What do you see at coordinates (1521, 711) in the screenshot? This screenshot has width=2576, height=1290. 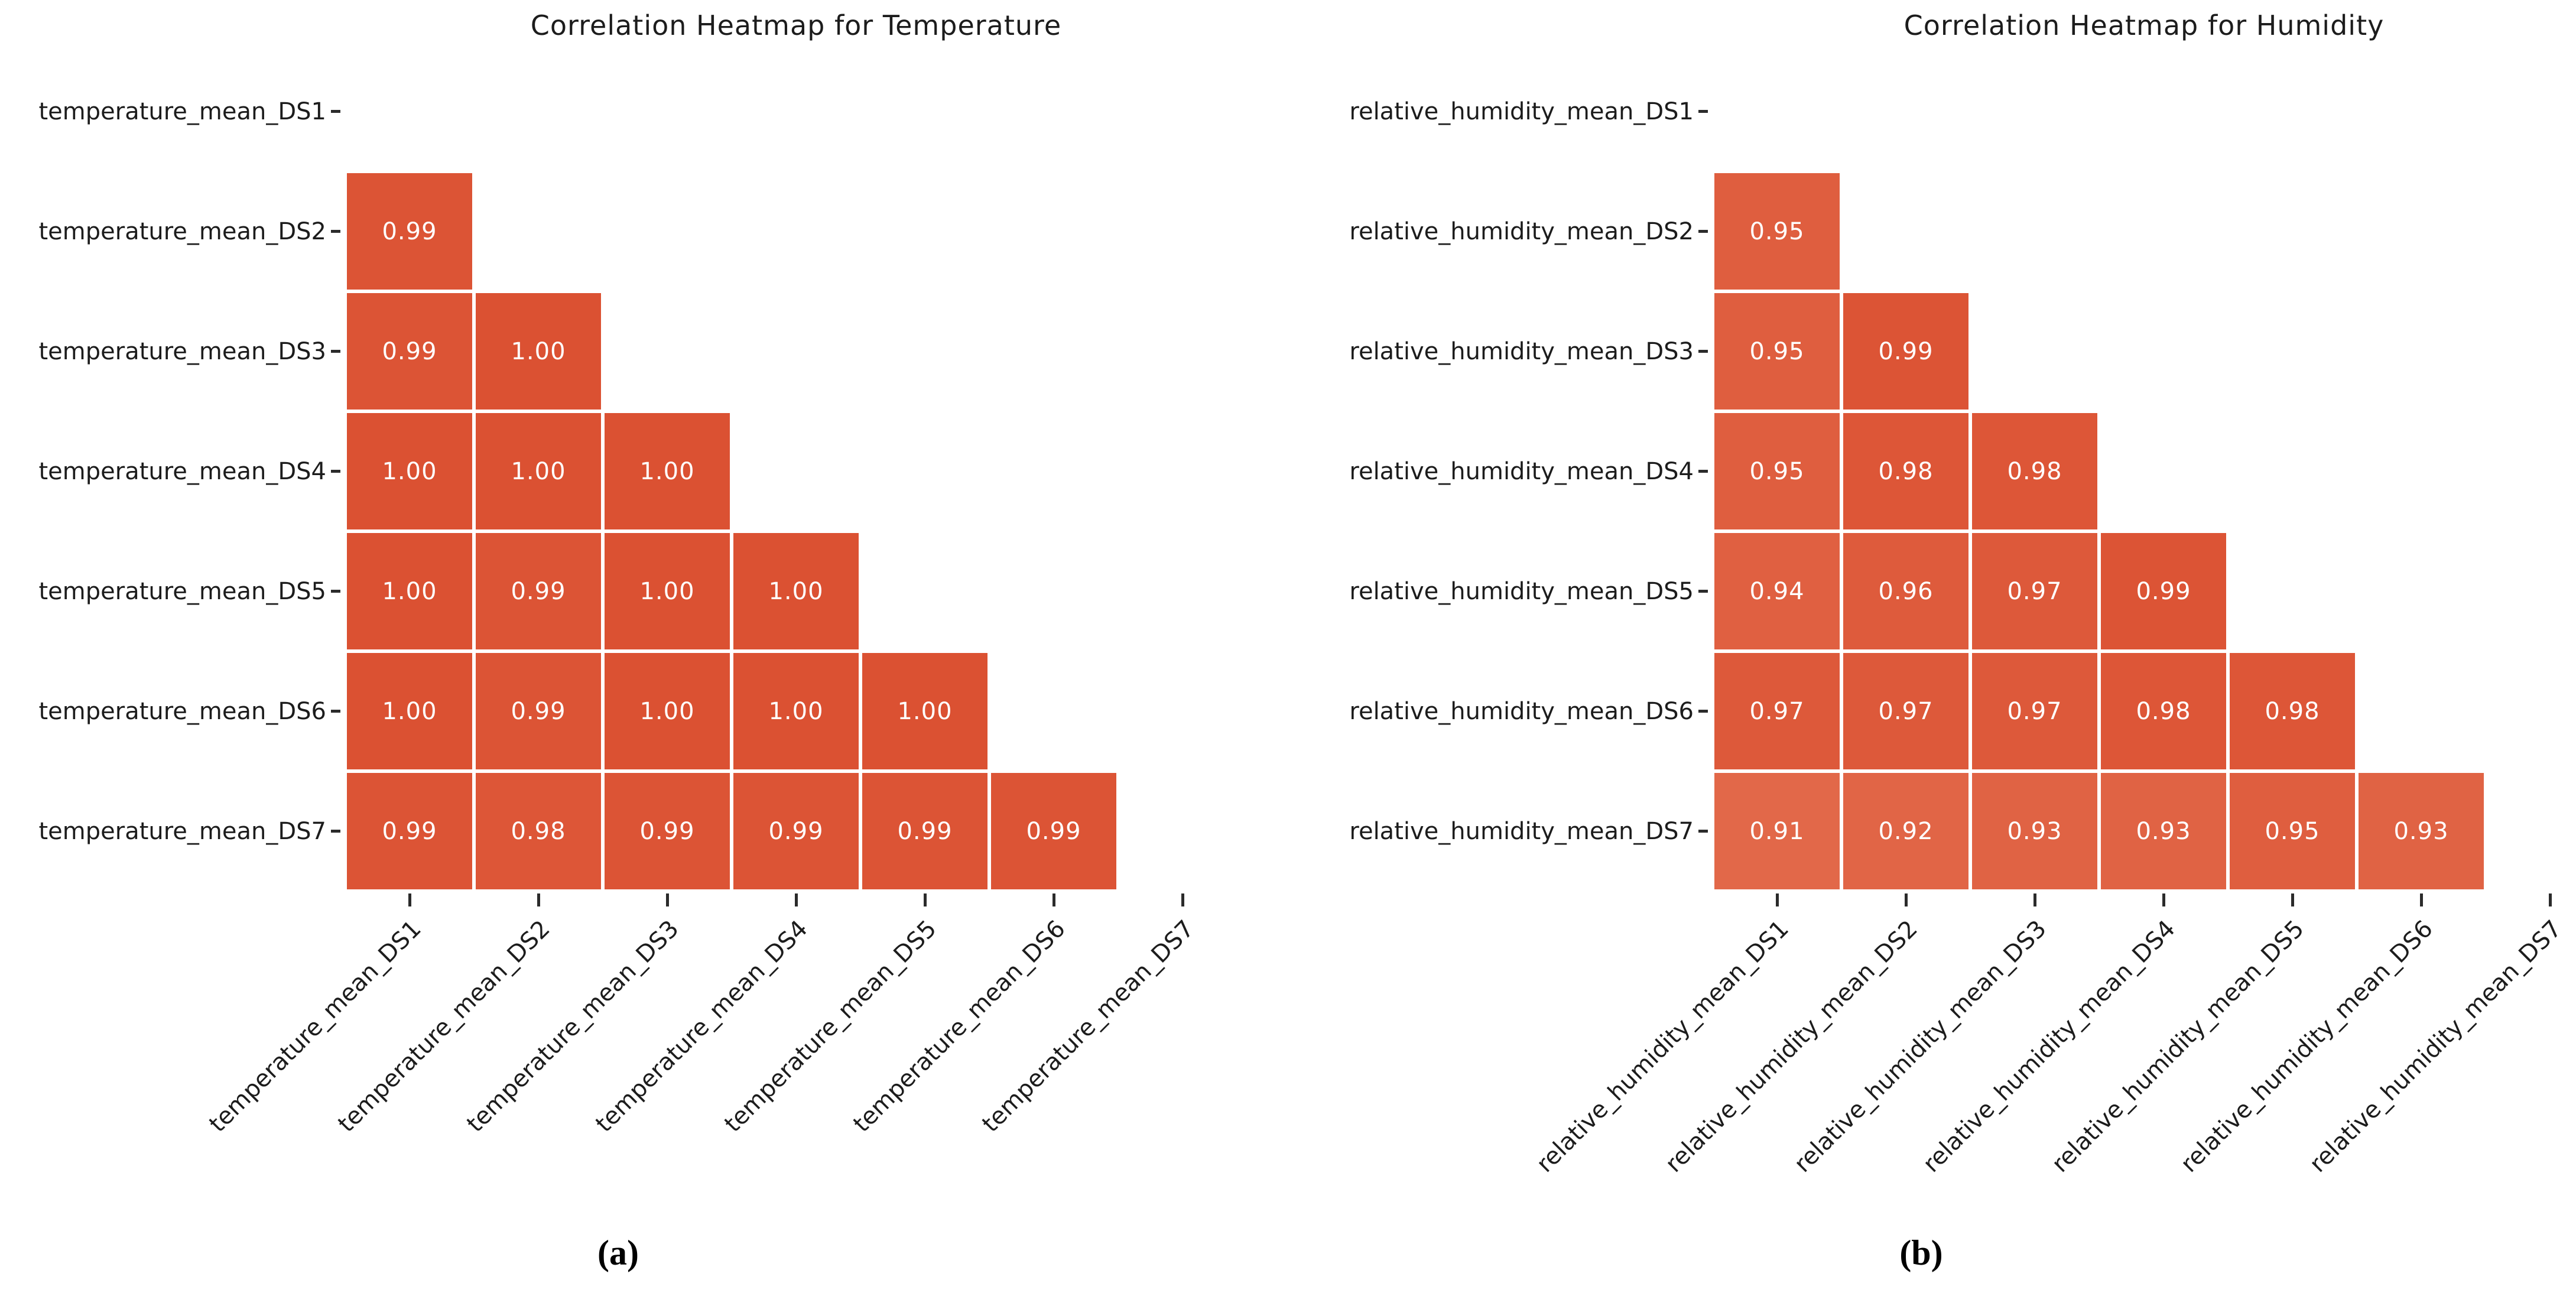 I see `y-tick-label: relative_humidity_mean_DS6` at bounding box center [1521, 711].